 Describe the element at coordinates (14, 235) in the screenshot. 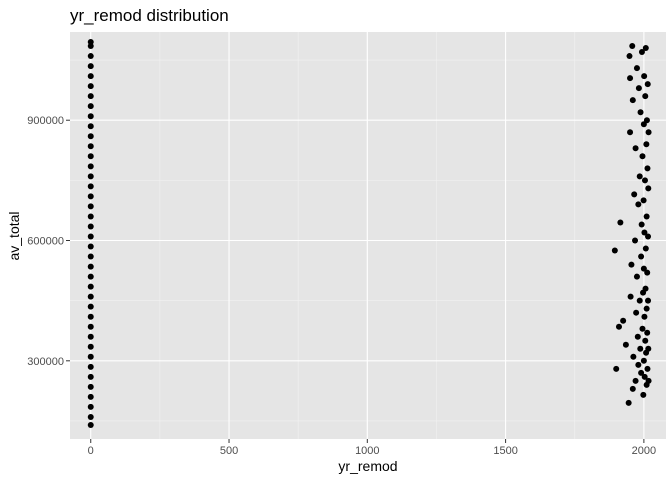

I see `y-axis-title: av_total` at that location.